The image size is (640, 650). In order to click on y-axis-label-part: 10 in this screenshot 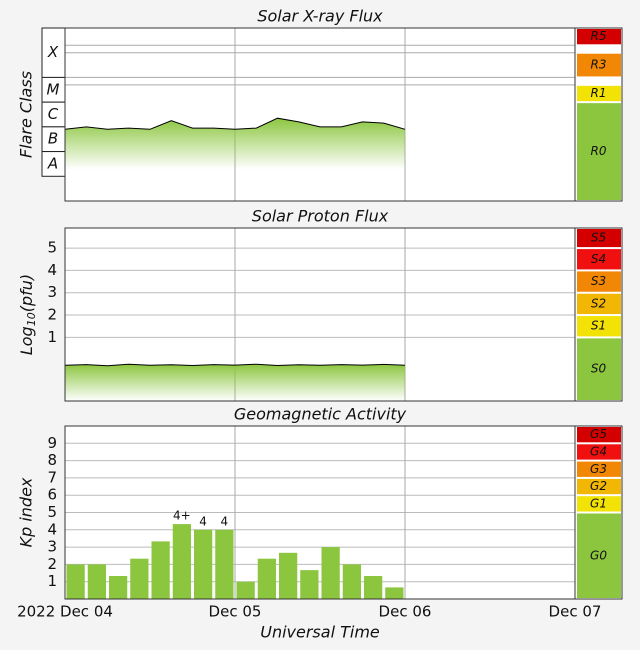, I will do `click(31, 319)`.